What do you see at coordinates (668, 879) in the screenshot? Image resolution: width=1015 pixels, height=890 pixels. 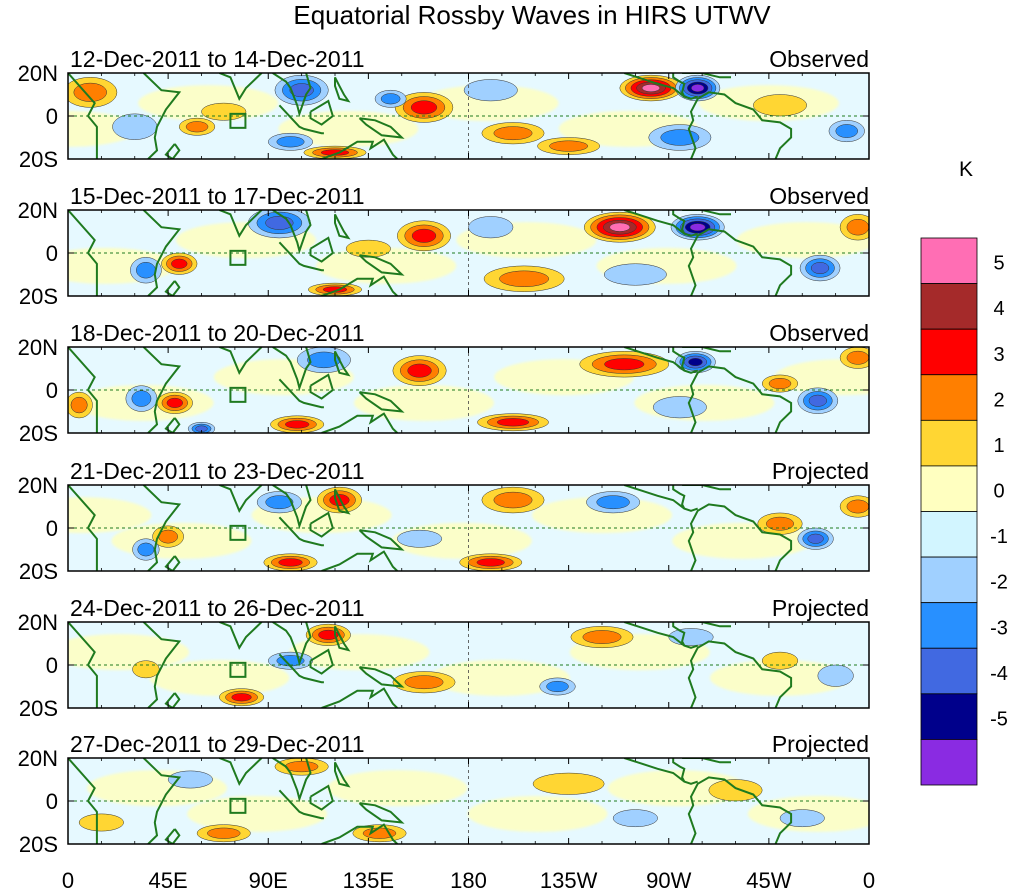 I see `x-tick-label: 90W` at bounding box center [668, 879].